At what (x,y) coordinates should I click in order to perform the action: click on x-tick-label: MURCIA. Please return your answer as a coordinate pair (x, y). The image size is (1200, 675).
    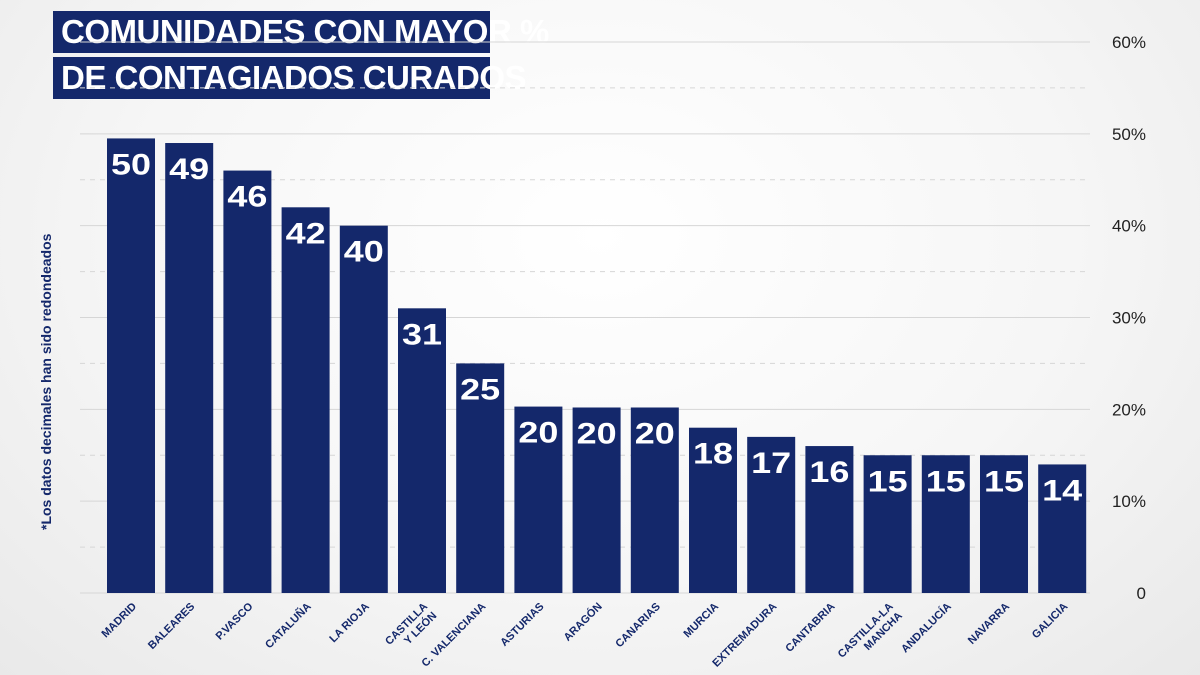
    Looking at the image, I should click on (702, 621).